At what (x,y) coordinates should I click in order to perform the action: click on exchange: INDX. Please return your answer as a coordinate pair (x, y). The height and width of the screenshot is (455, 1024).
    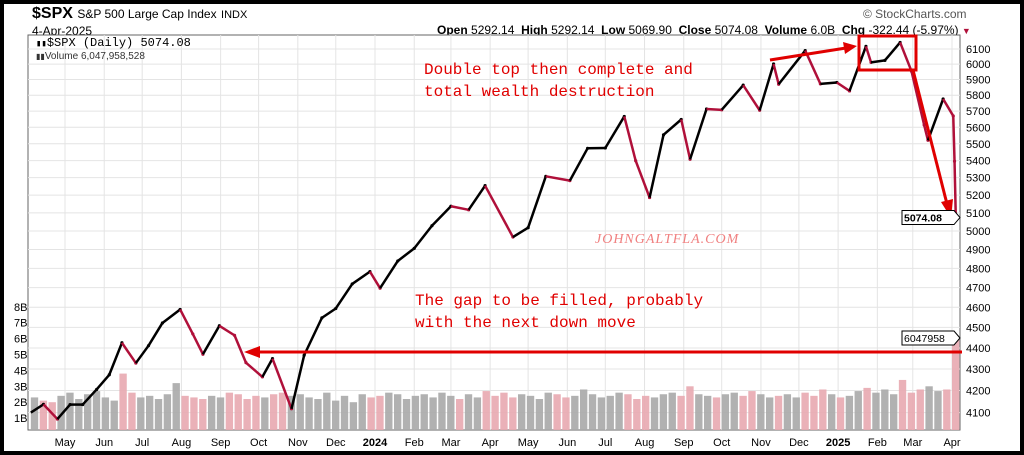
    Looking at the image, I should click on (234, 15).